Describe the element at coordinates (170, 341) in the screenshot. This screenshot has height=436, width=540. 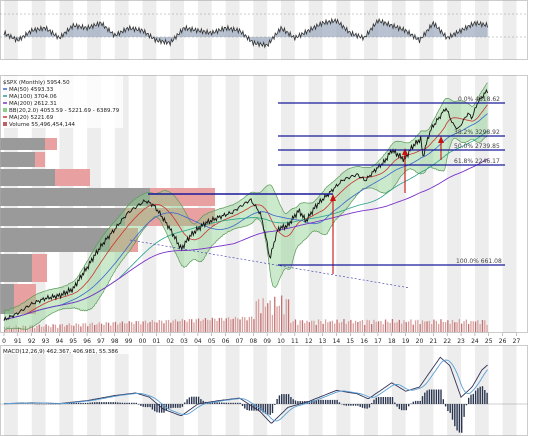
I see `x-tick-label: 02` at that location.